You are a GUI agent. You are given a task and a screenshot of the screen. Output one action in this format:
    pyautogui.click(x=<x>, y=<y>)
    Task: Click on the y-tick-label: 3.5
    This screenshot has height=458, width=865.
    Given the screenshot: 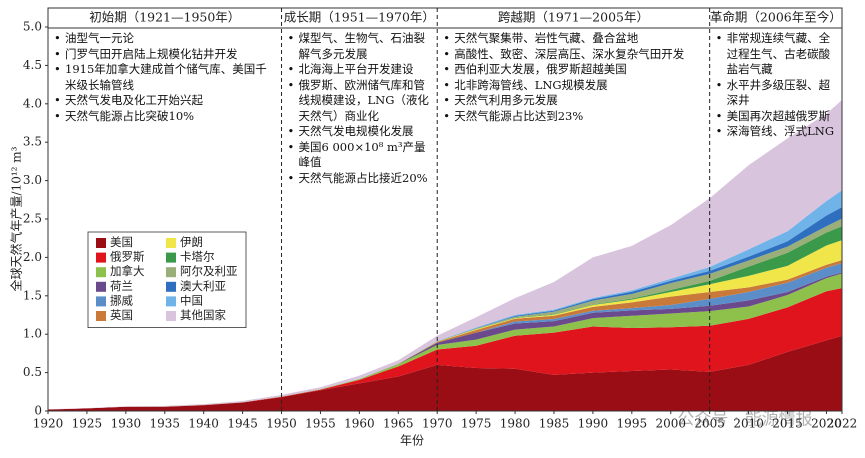 What is the action you would take?
    pyautogui.click(x=32, y=142)
    